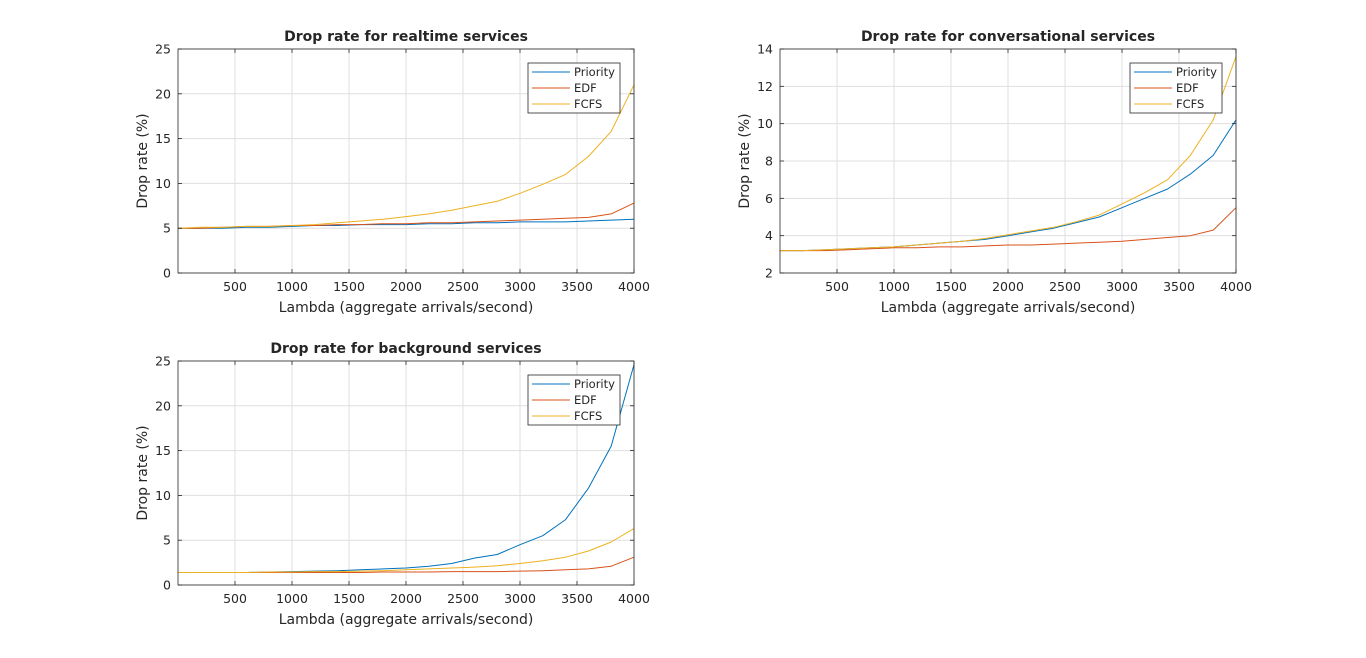 The height and width of the screenshot is (658, 1366). I want to click on chart-title: Drop rate for realtime services, so click(406, 37).